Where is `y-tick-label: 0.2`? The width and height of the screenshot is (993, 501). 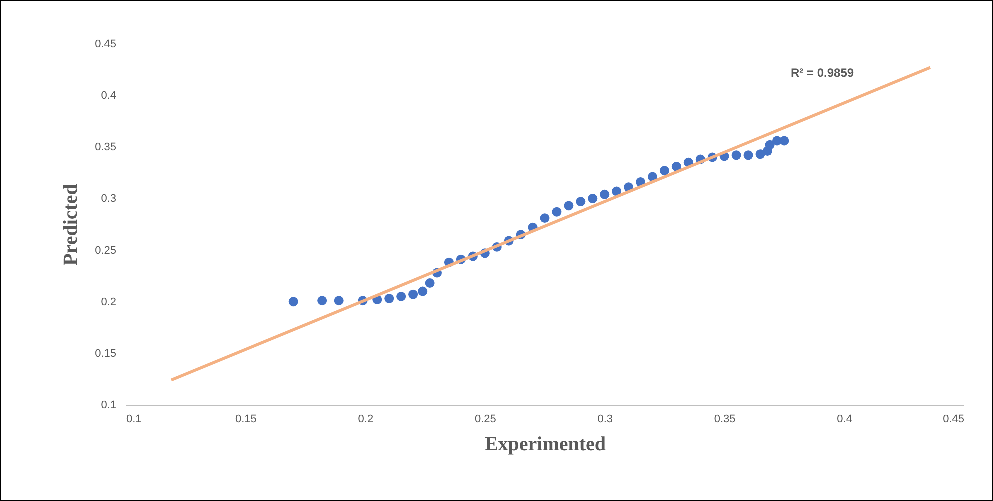
y-tick-label: 0.2 is located at coordinates (108, 302).